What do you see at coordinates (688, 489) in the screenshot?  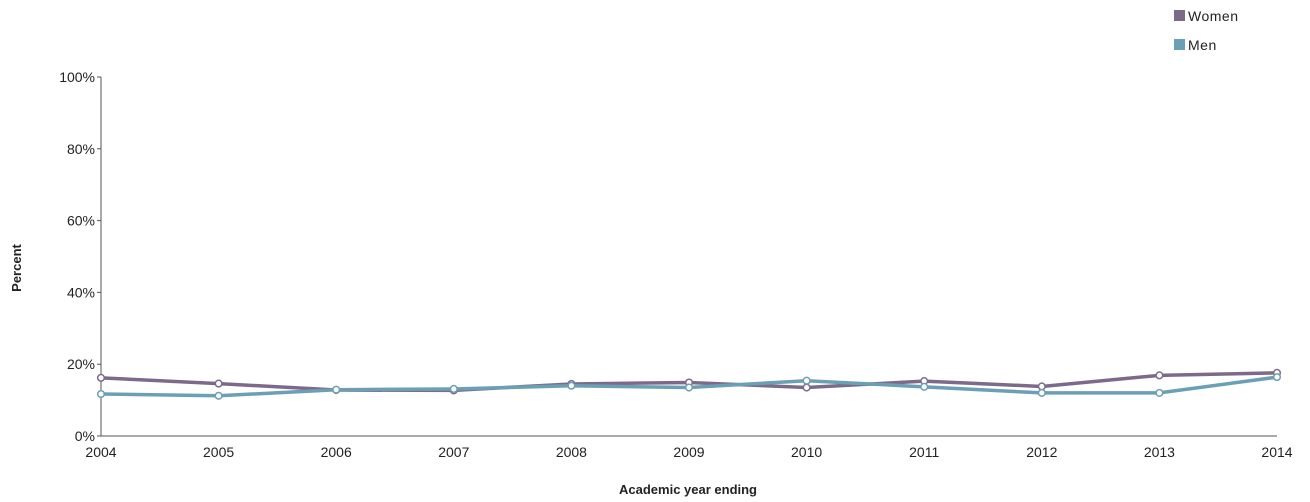 I see `x-axis-title: Academic year ending` at bounding box center [688, 489].